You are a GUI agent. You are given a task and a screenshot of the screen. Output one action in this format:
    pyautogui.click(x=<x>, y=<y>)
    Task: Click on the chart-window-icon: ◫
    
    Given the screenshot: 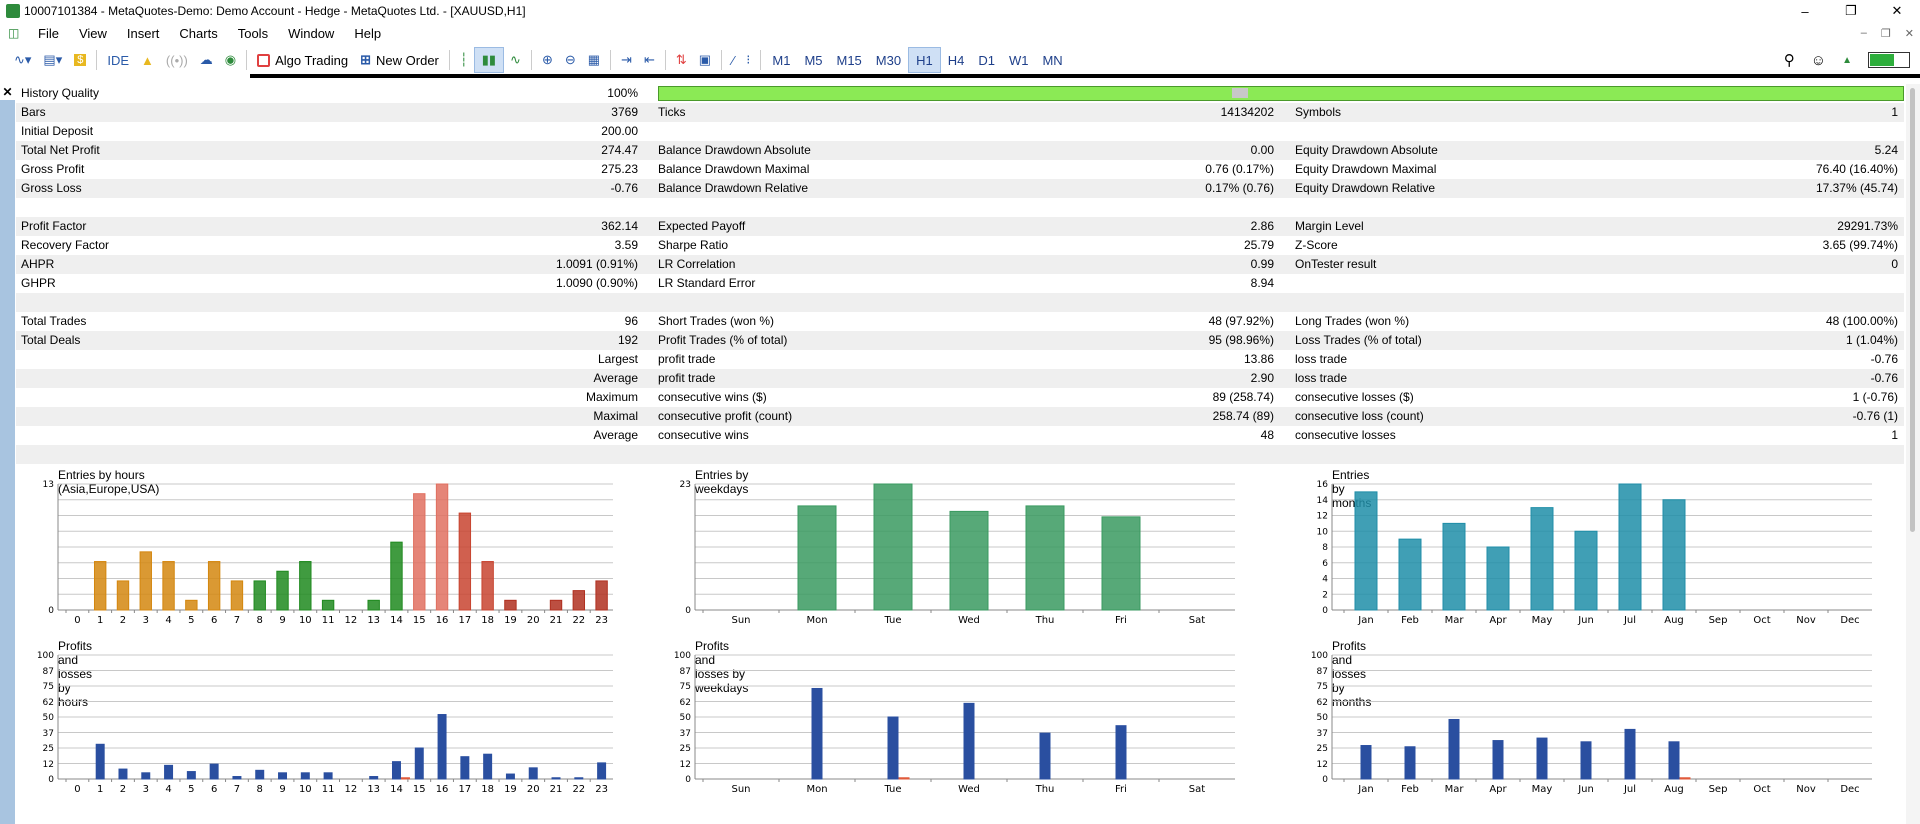 What is the action you would take?
    pyautogui.click(x=14, y=33)
    